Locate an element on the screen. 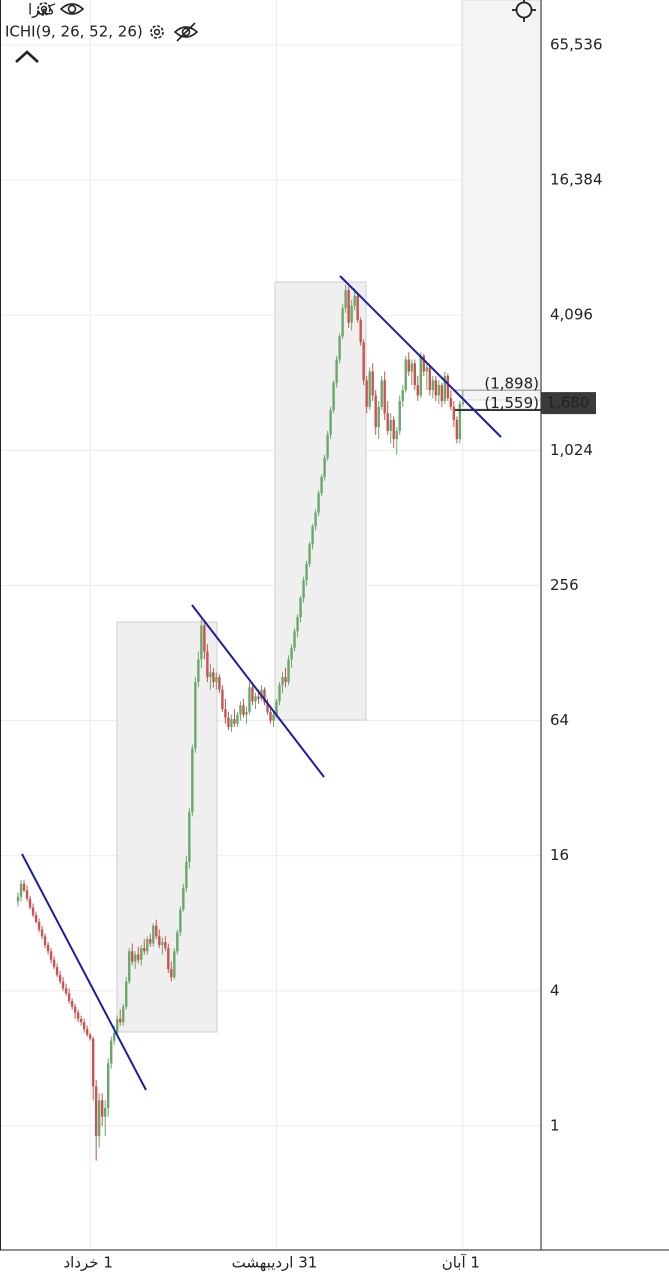 The width and height of the screenshot is (669, 1284). projection-zone is located at coordinates (501, 200).